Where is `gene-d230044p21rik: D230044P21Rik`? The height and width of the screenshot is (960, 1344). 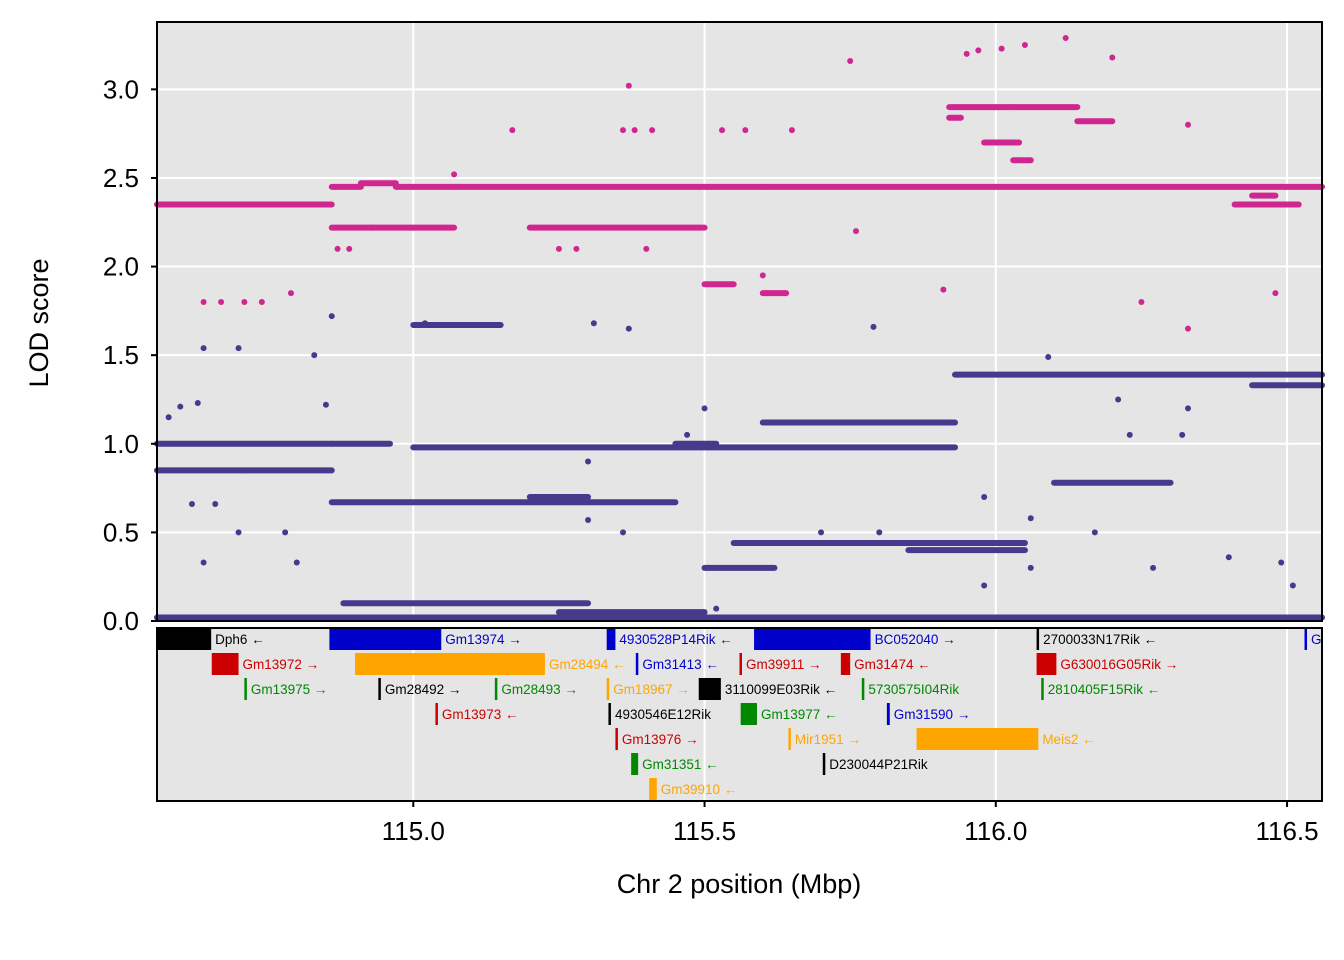
gene-d230044p21rik: D230044P21Rik is located at coordinates (875, 764).